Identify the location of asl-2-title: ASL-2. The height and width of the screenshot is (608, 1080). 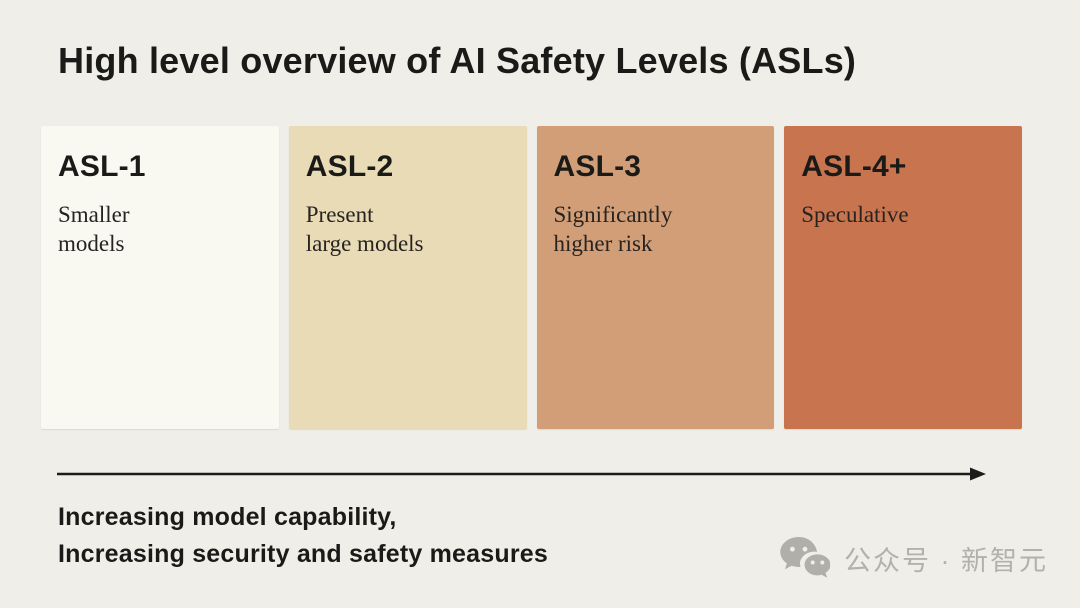
(349, 166).